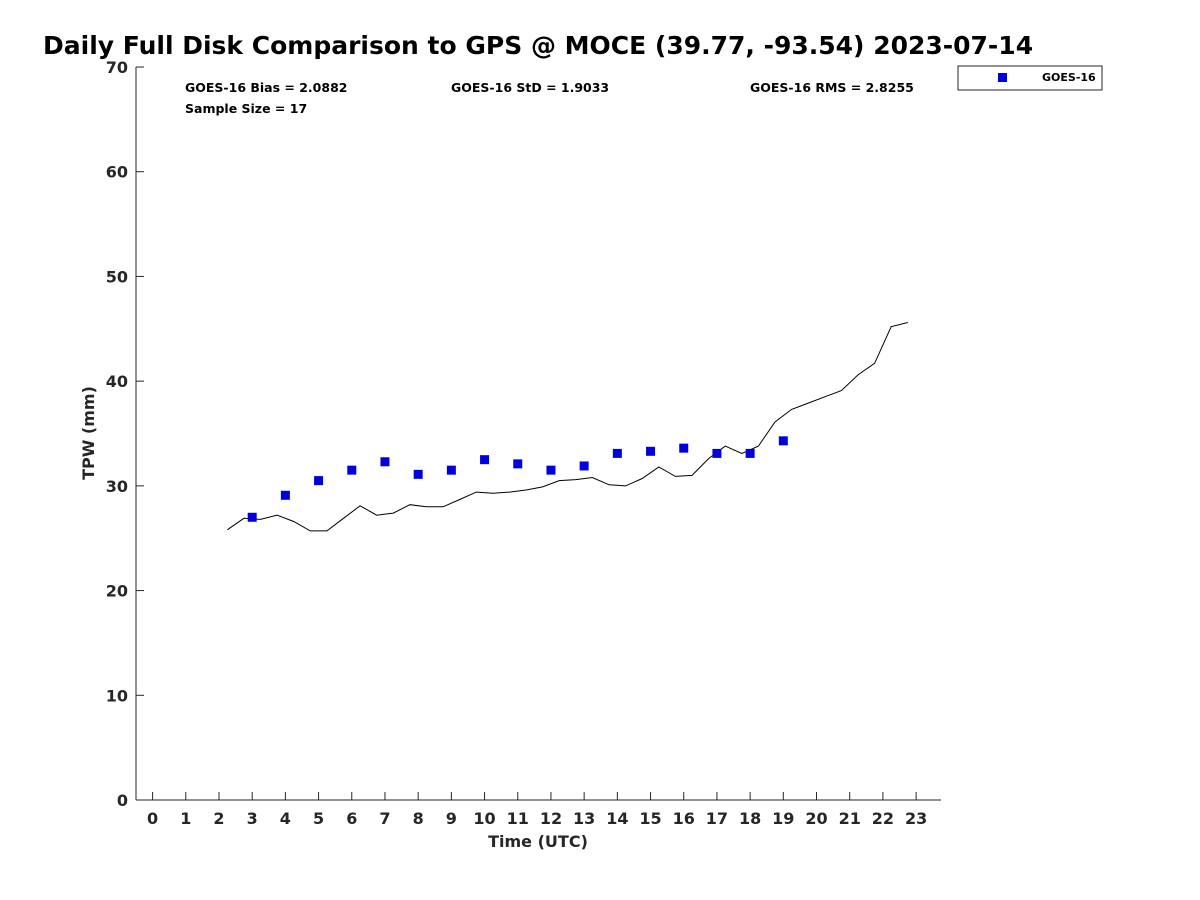 This screenshot has width=1200, height=900. I want to click on x-axis-label: Time (UTC), so click(538, 841).